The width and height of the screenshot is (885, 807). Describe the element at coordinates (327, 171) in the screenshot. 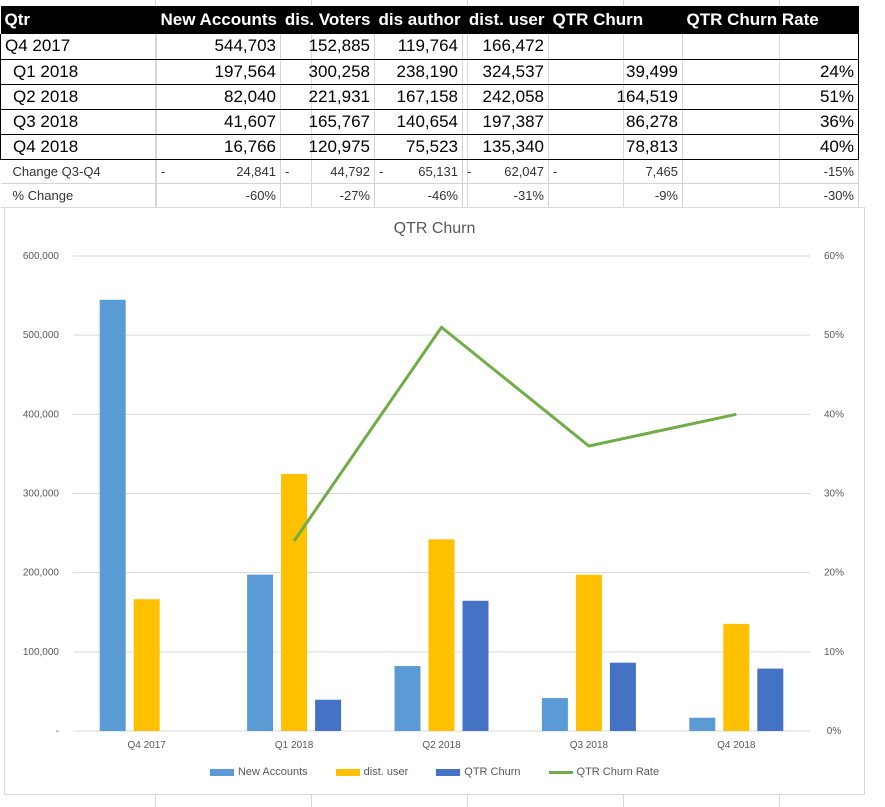

I see `table-cell: - 44,792` at that location.